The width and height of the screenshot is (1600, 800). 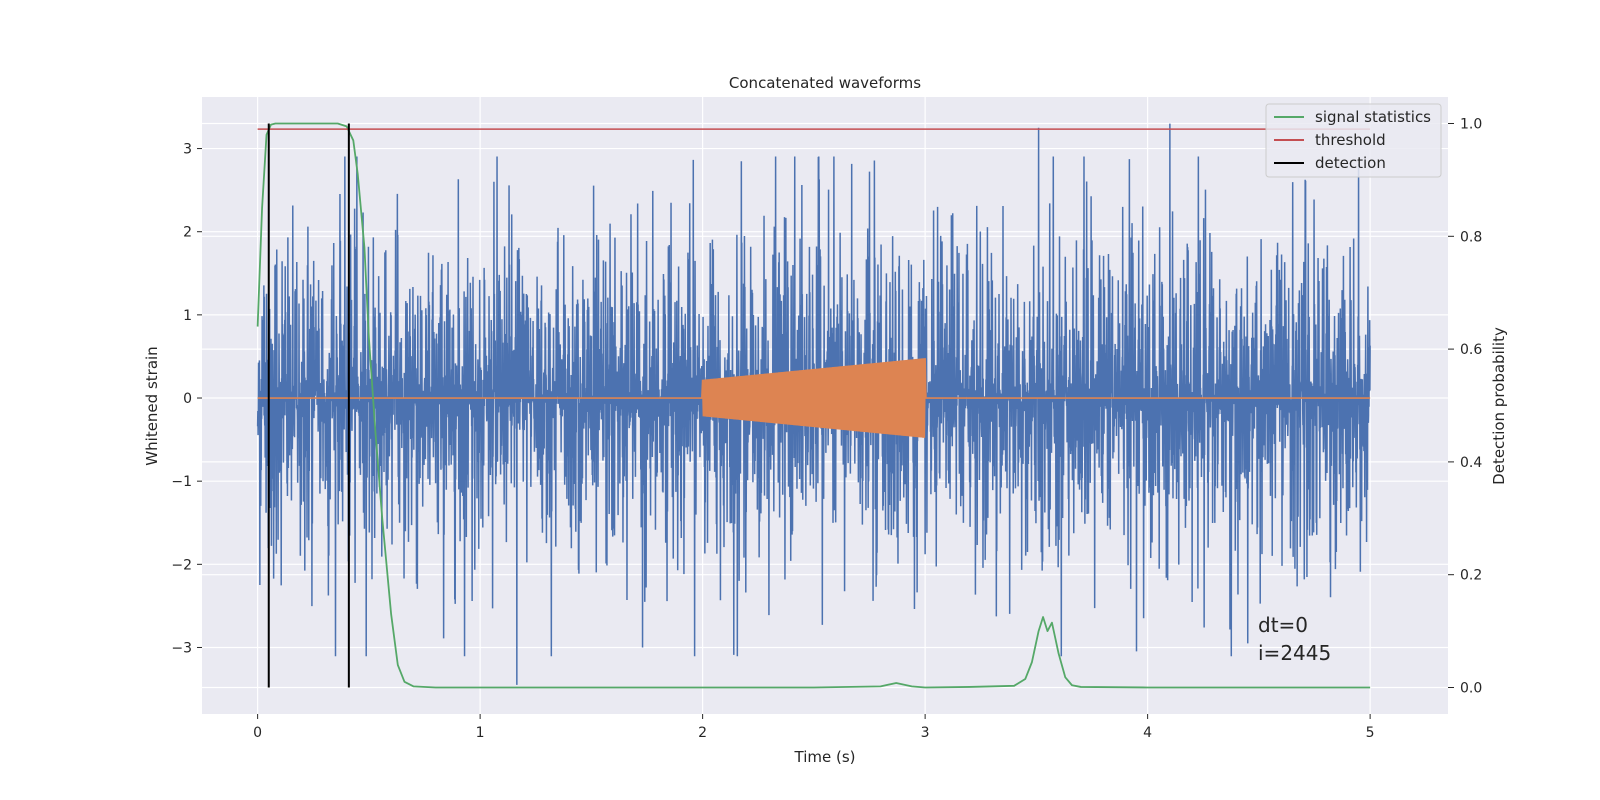 I want to click on legend-label-detection: detection, so click(x=1350, y=163).